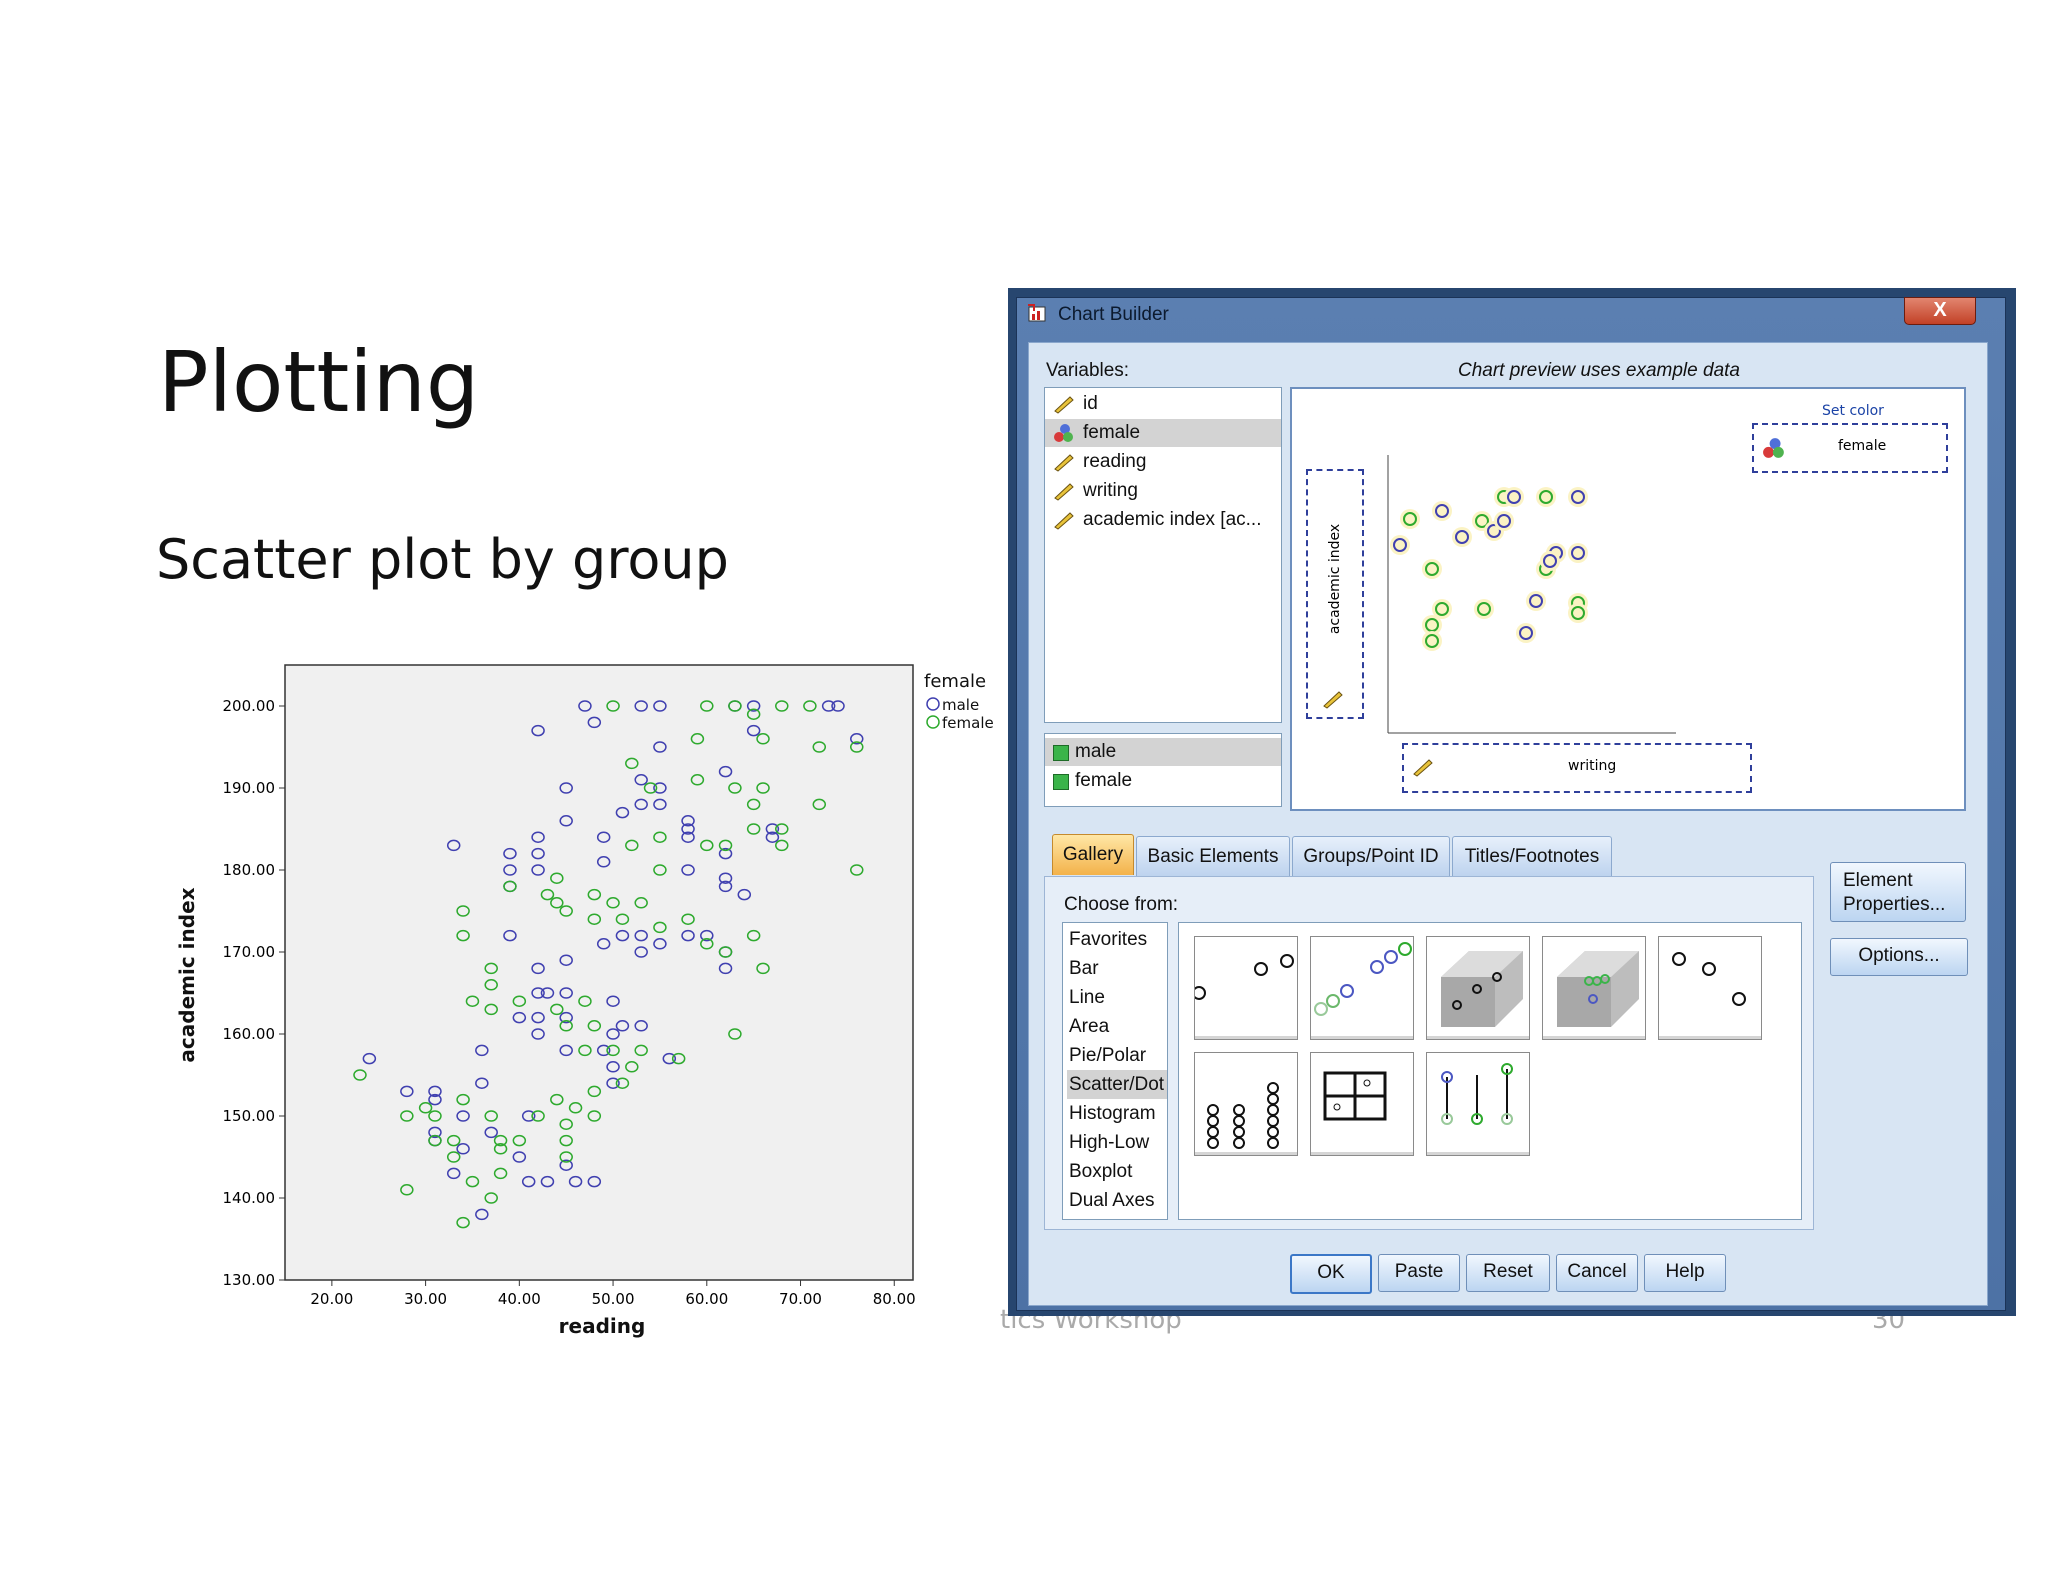 This screenshot has height=1582, width=2048. I want to click on thumb-3d-scatter, so click(1478, 988).